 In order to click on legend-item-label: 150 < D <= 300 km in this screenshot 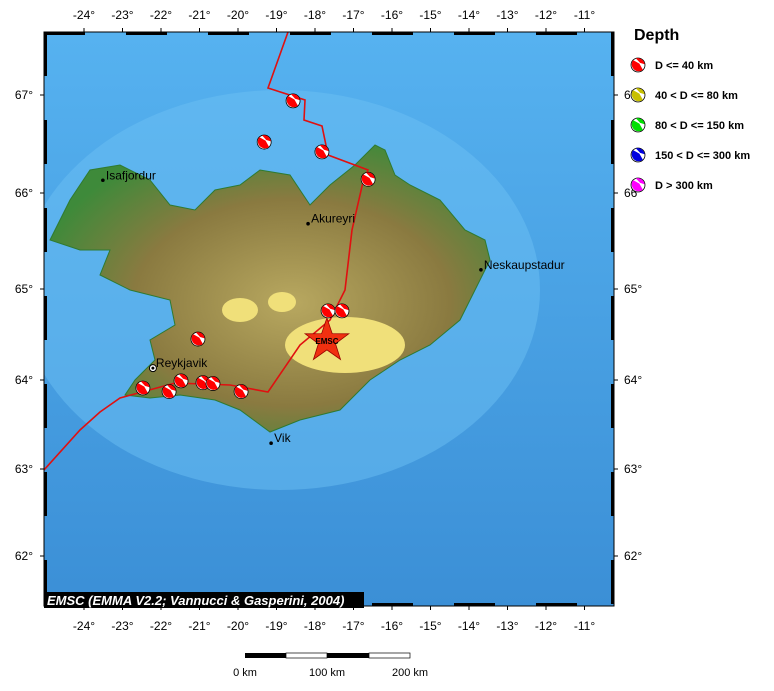, I will do `click(702, 156)`.